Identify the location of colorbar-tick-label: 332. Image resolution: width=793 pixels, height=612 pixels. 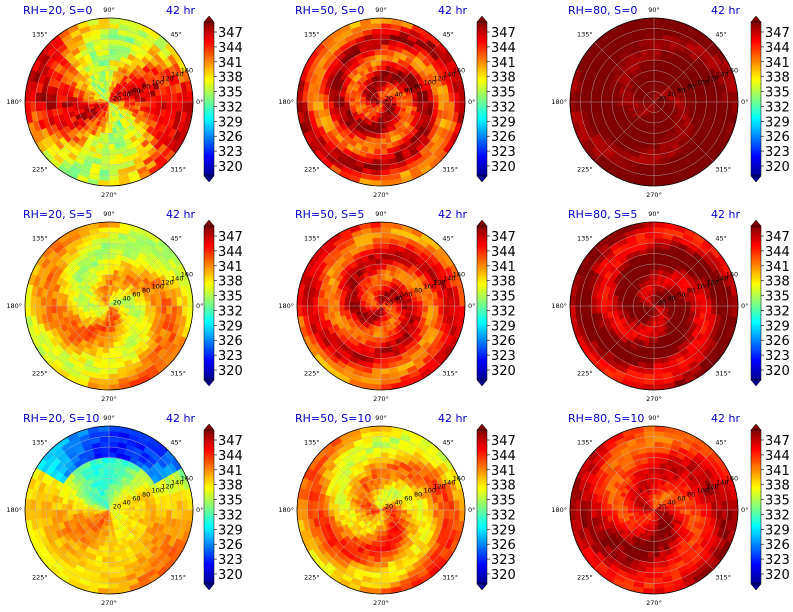
(777, 107).